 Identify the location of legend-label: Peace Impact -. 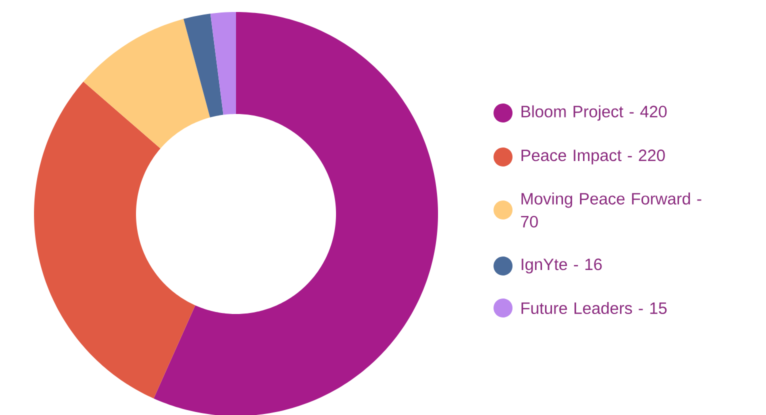
(577, 157).